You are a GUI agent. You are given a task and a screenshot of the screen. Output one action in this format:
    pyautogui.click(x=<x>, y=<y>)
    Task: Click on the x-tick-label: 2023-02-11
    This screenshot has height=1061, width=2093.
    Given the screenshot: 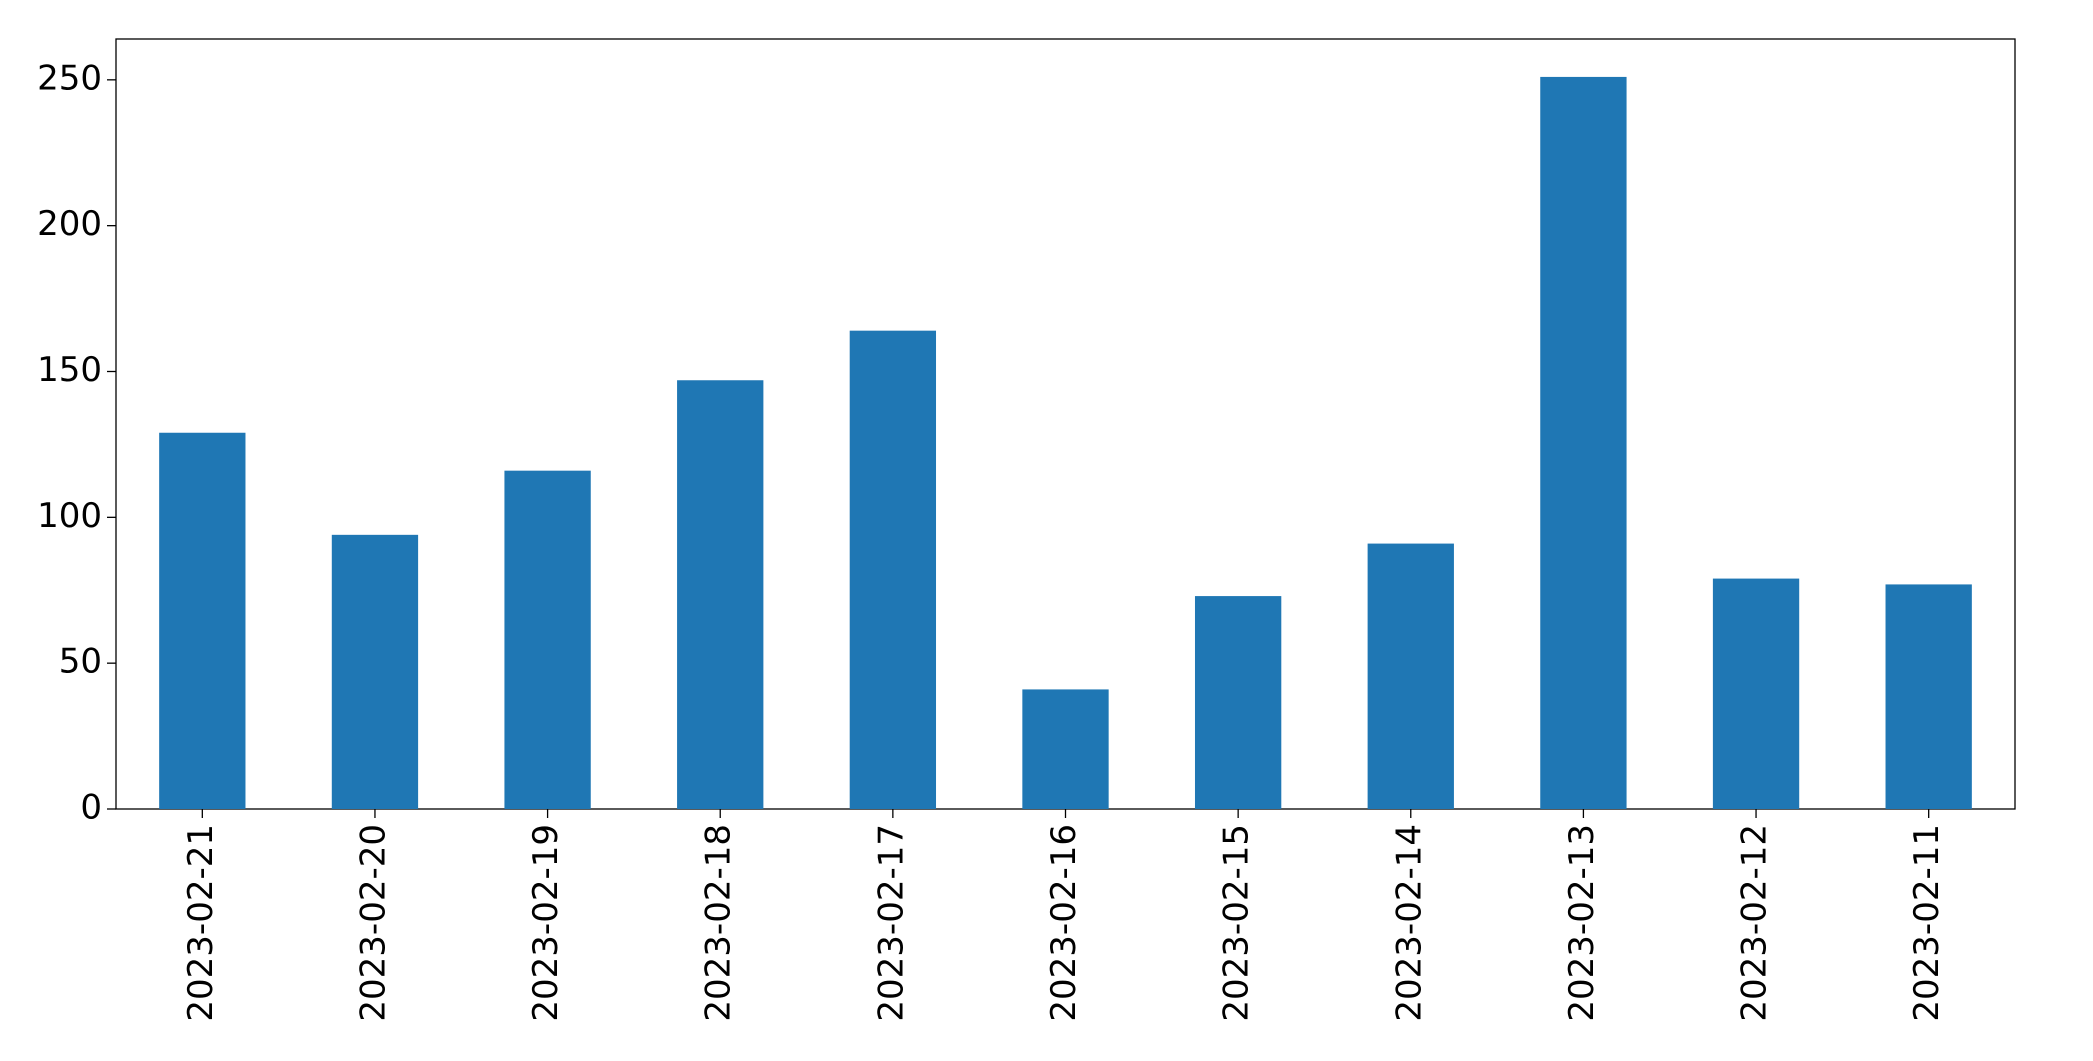 What is the action you would take?
    pyautogui.click(x=1927, y=923)
    